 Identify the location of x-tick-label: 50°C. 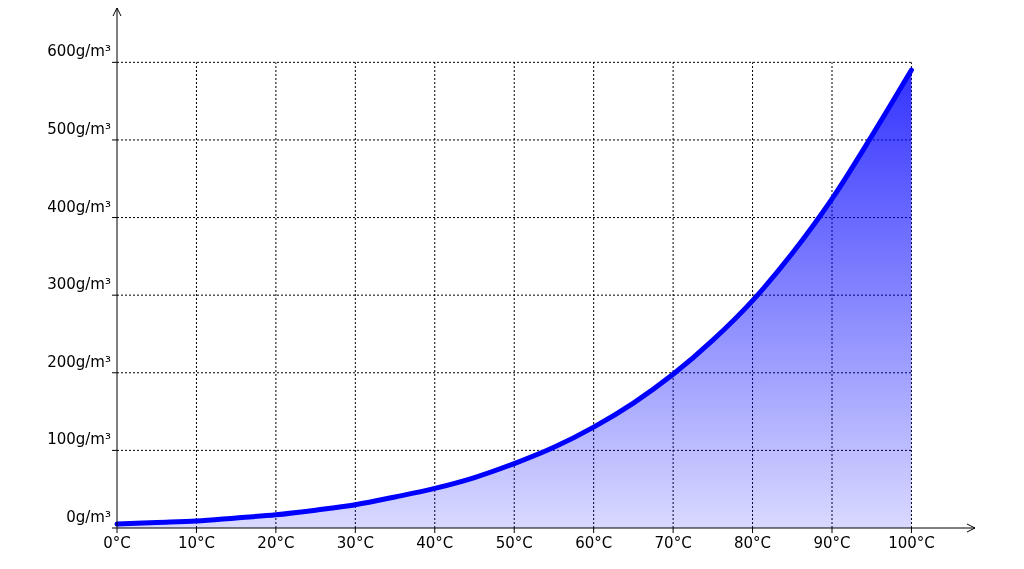
(514, 543).